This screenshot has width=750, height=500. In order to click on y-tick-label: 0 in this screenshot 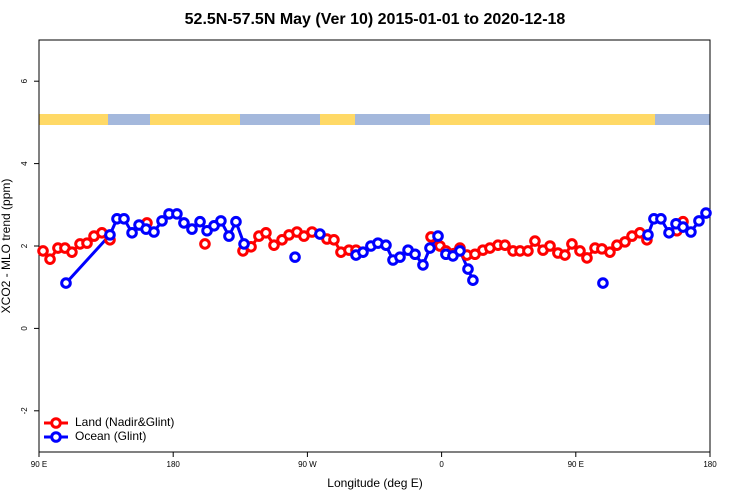, I will do `click(24, 328)`.